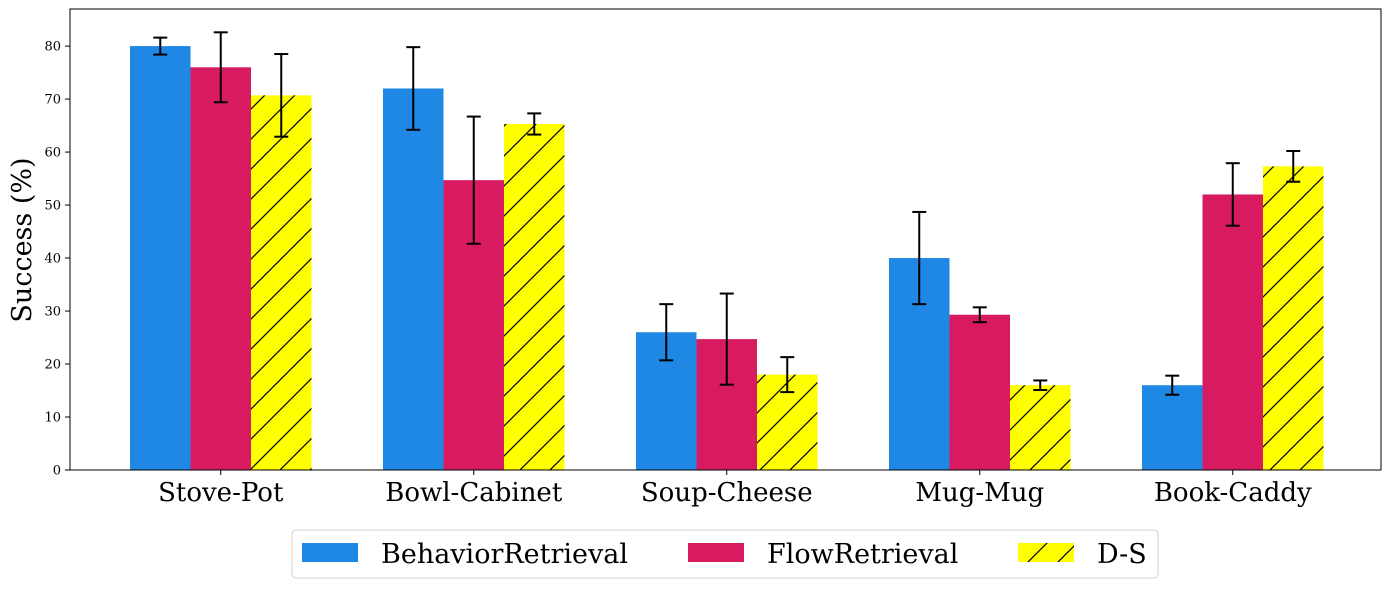  I want to click on y-tick-label: 20, so click(52, 365).